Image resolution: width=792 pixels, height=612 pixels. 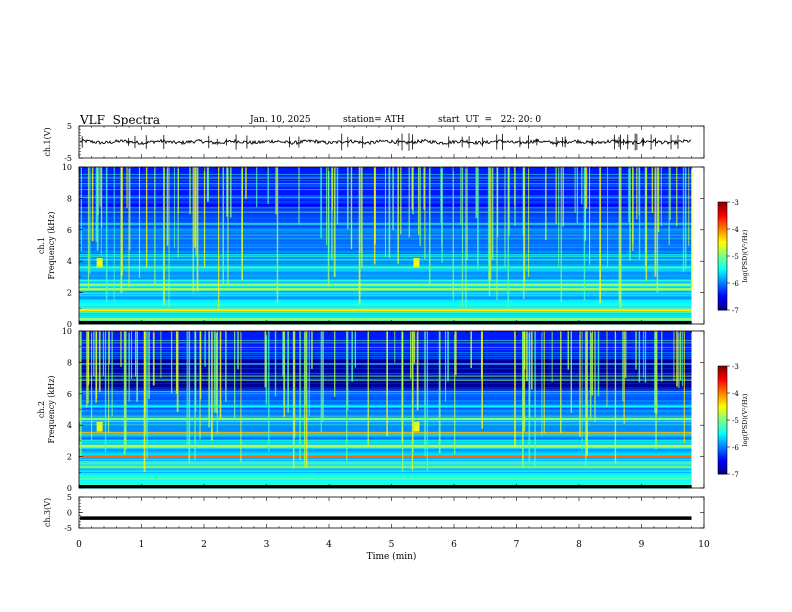 I want to click on x-tick-label: 1, so click(x=142, y=545).